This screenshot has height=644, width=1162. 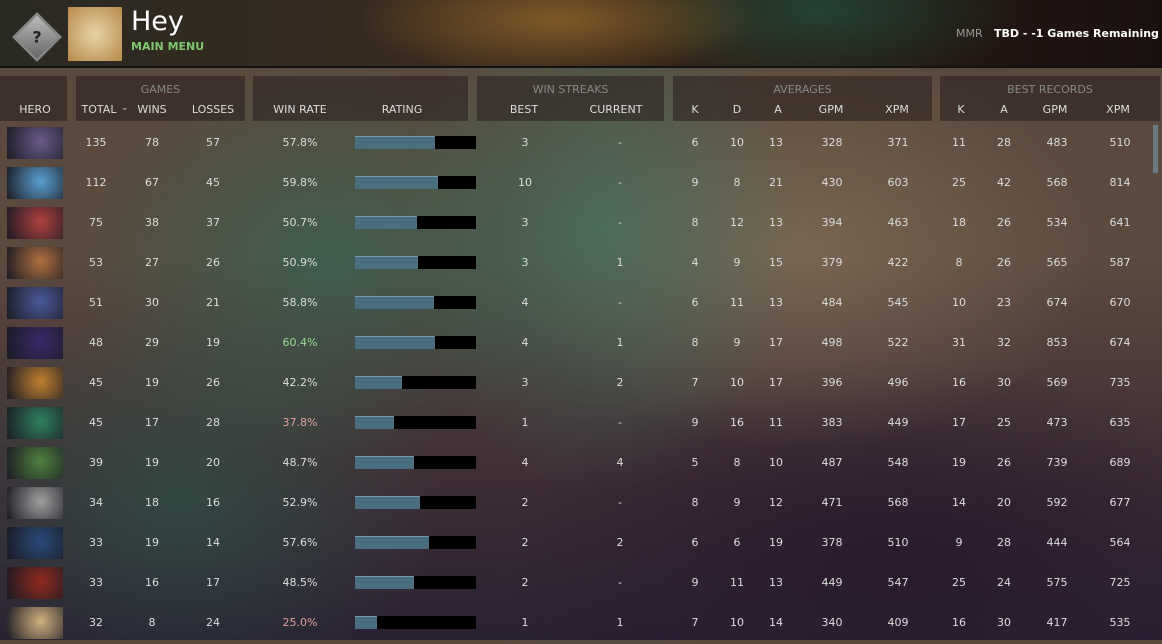 What do you see at coordinates (525, 262) in the screenshot?
I see `cell-best: 3` at bounding box center [525, 262].